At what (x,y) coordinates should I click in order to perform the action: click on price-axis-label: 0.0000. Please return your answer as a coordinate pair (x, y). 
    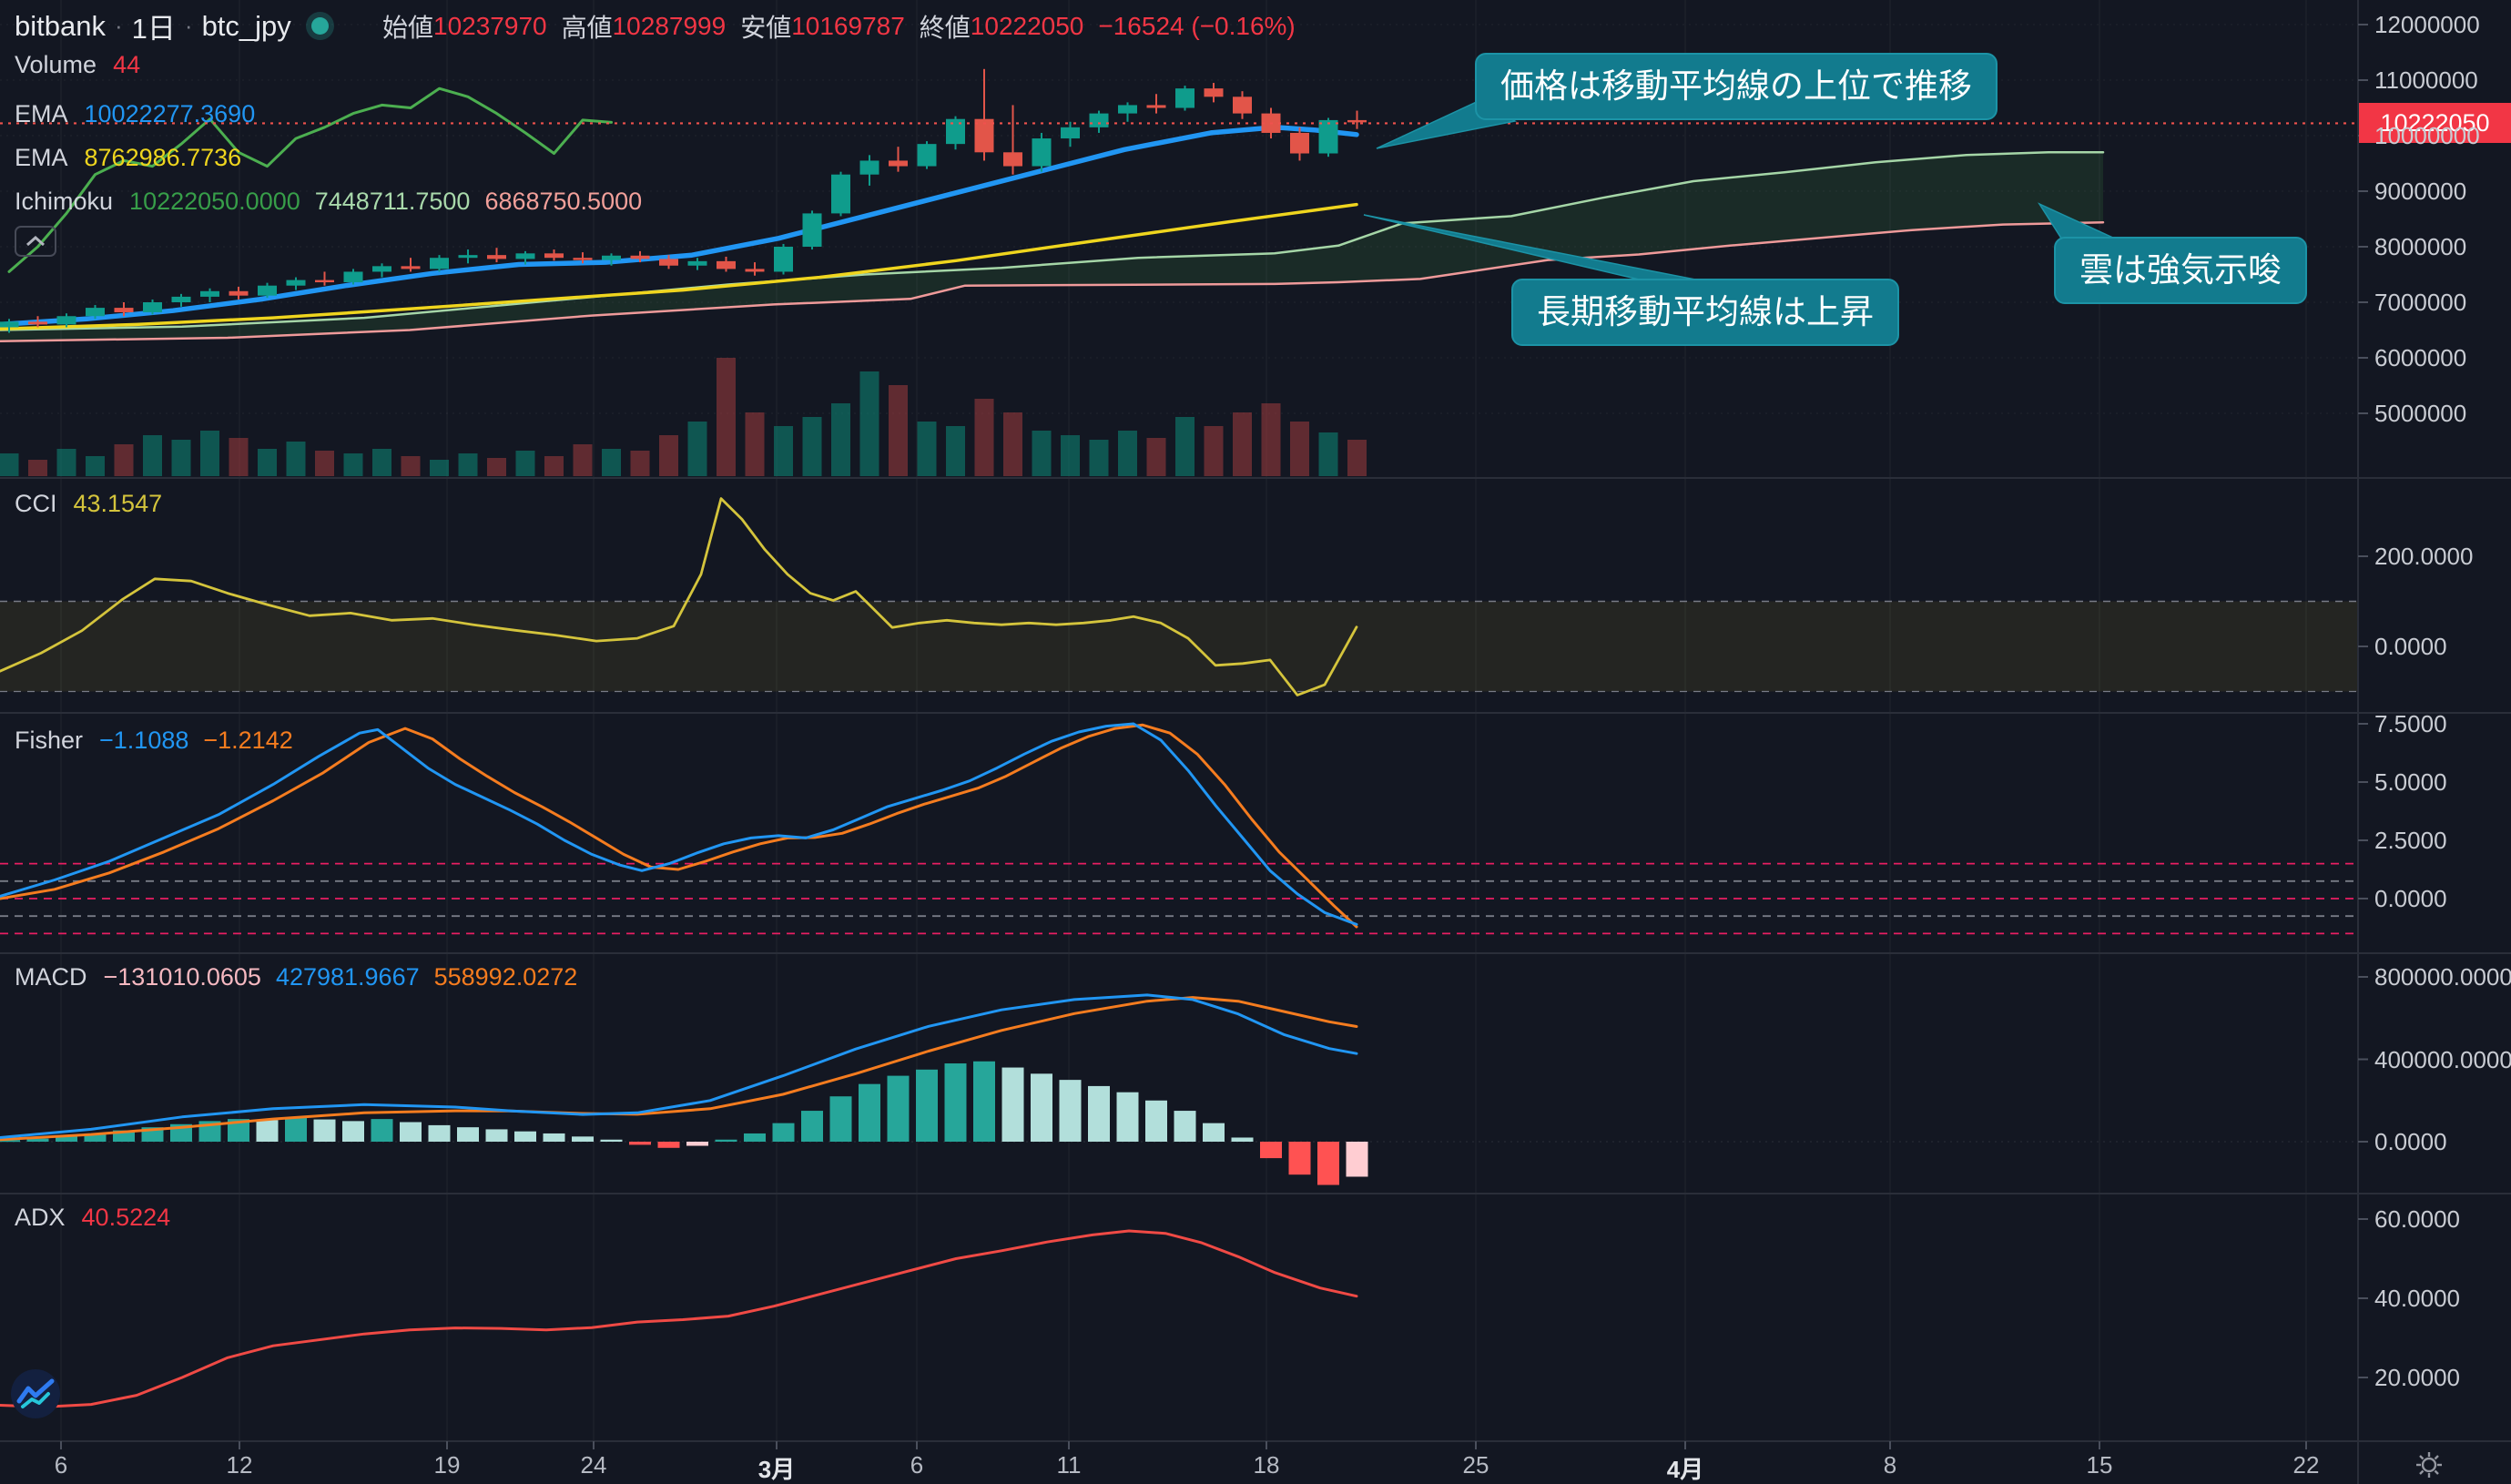
    Looking at the image, I should click on (2410, 898).